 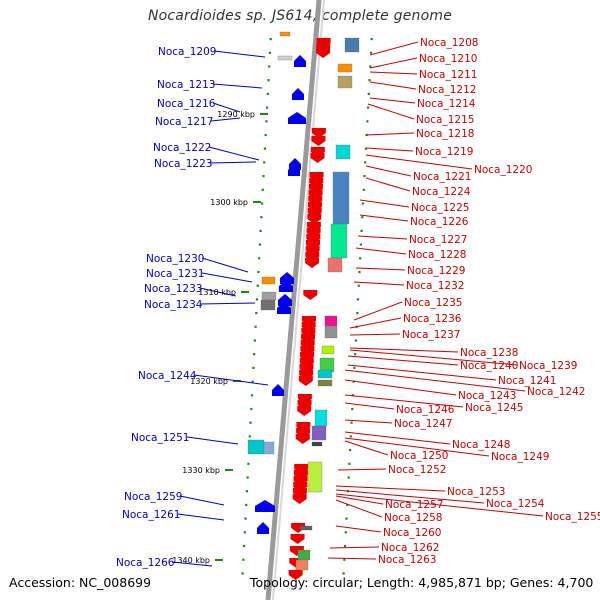 I want to click on gene-label-plus: Noca_1244, so click(x=167, y=376).